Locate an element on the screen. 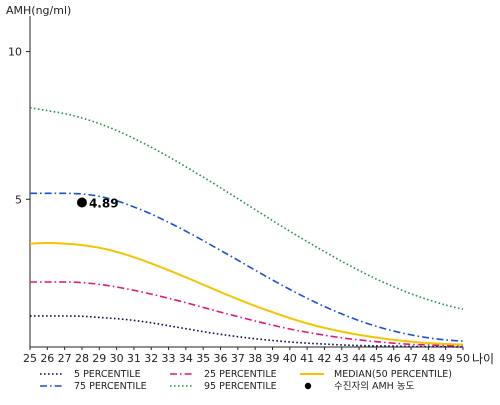 The width and height of the screenshot is (500, 405). legend-label: MEDIAN(50 PERCENTILE) is located at coordinates (393, 374).